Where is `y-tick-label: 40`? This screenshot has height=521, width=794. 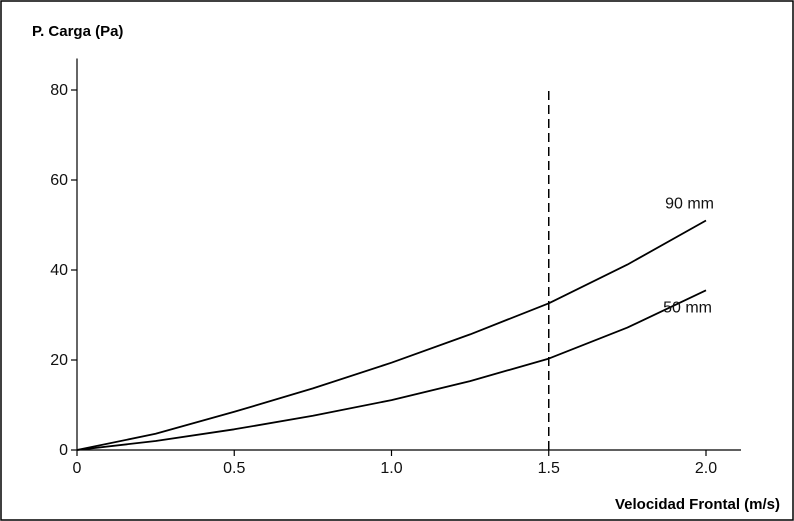 y-tick-label: 40 is located at coordinates (59, 270).